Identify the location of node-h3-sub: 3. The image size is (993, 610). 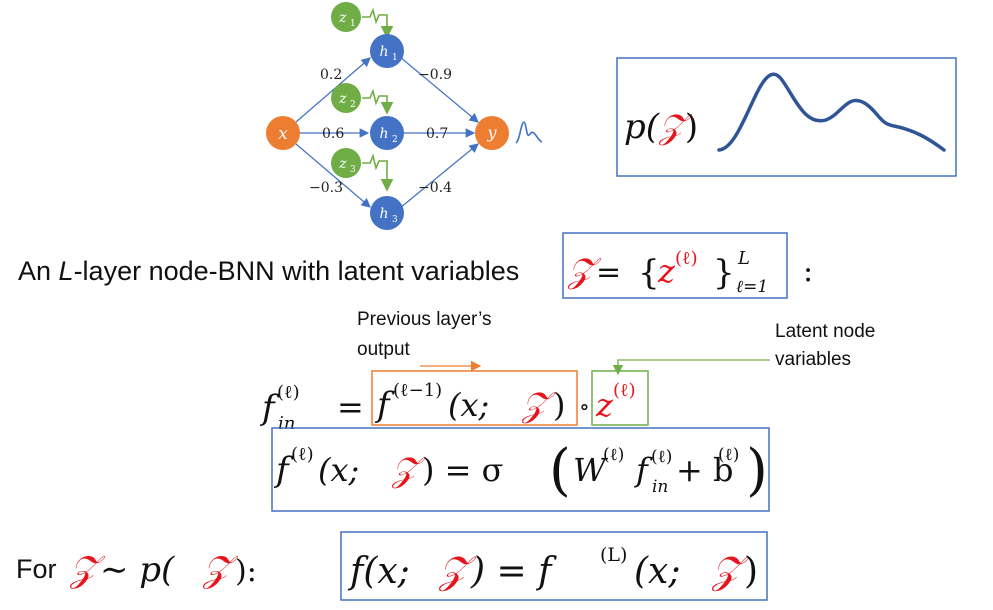
(395, 220).